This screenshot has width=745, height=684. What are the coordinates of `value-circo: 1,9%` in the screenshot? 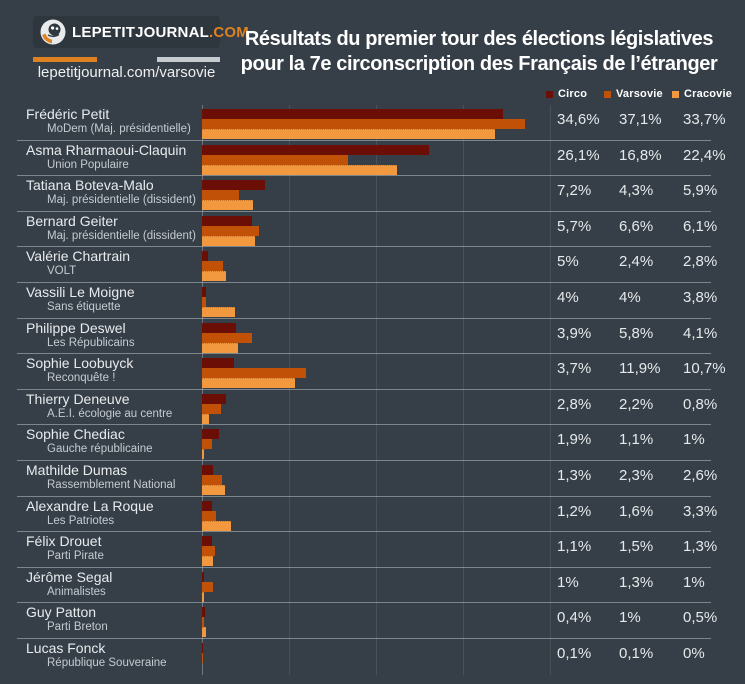 It's located at (574, 440).